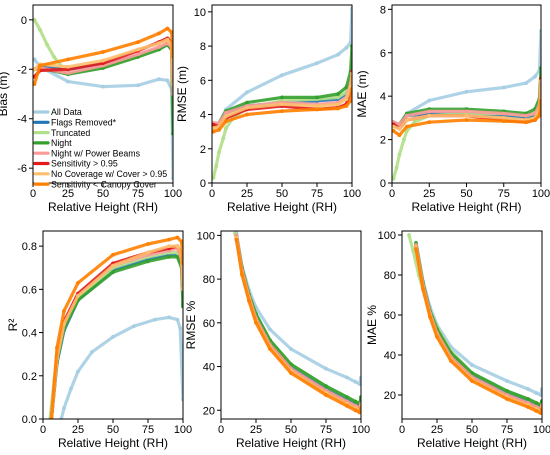  Describe the element at coordinates (390, 316) in the screenshot. I see `y-tick-label: 60` at that location.